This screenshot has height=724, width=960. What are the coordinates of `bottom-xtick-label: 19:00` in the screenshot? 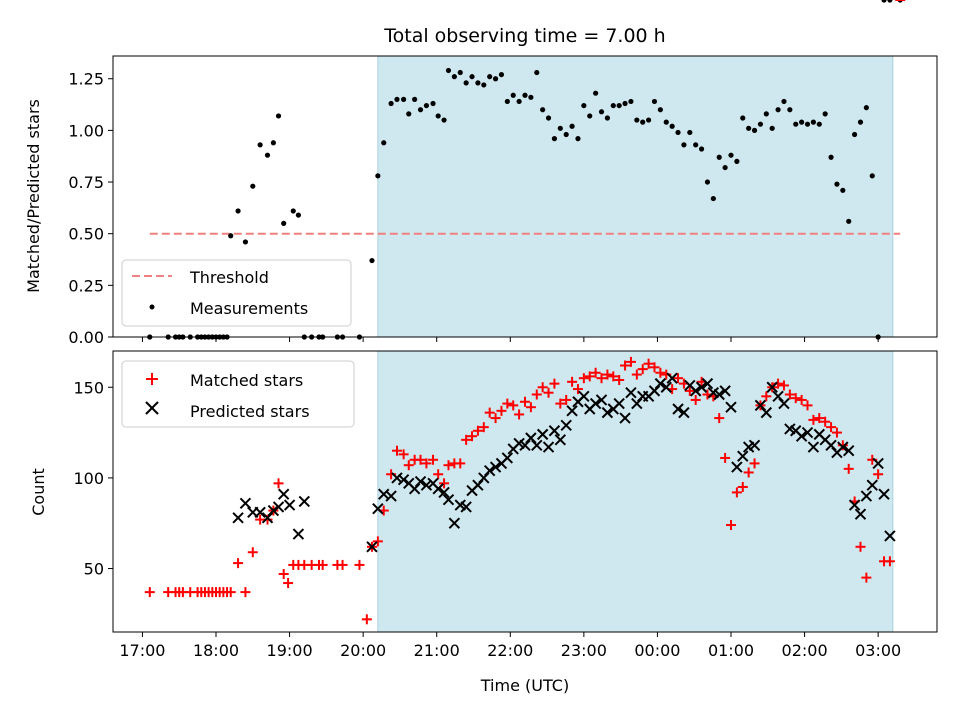 It's located at (290, 650).